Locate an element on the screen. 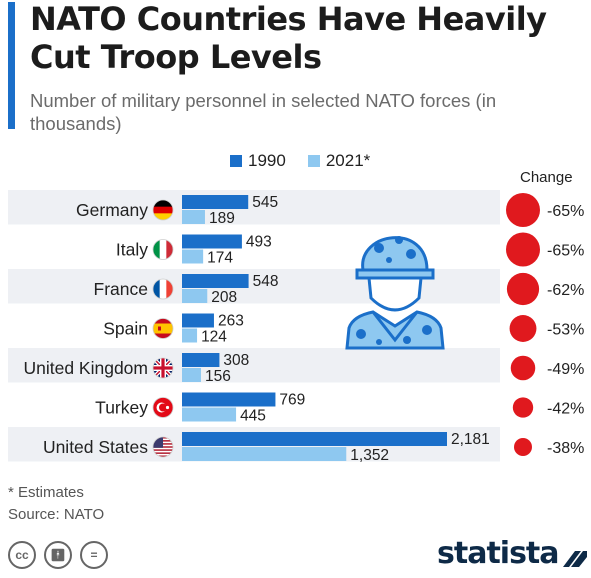 The image size is (591, 578). legend-swatch-1990 is located at coordinates (236, 161).